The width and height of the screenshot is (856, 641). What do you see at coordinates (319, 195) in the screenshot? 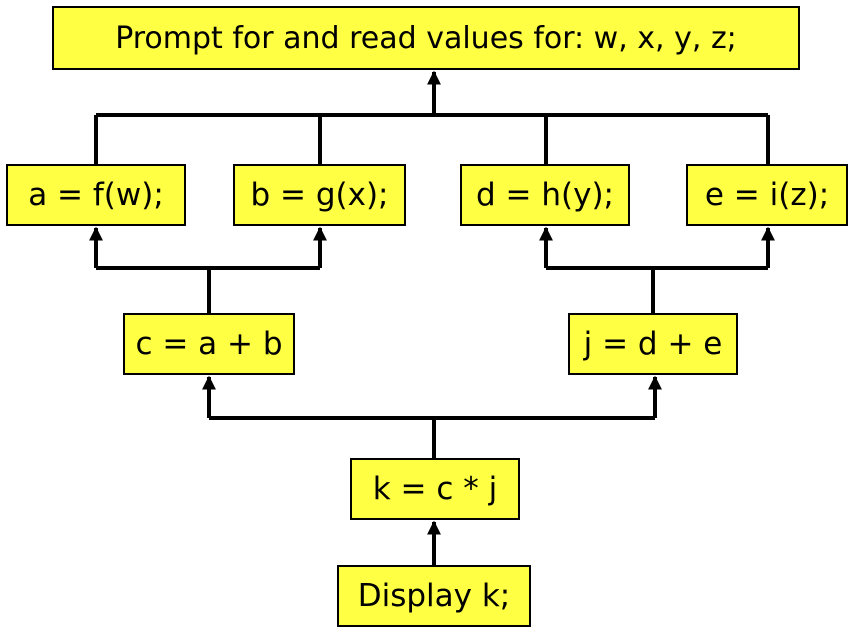
I see `node-b: b = g(x);` at bounding box center [319, 195].